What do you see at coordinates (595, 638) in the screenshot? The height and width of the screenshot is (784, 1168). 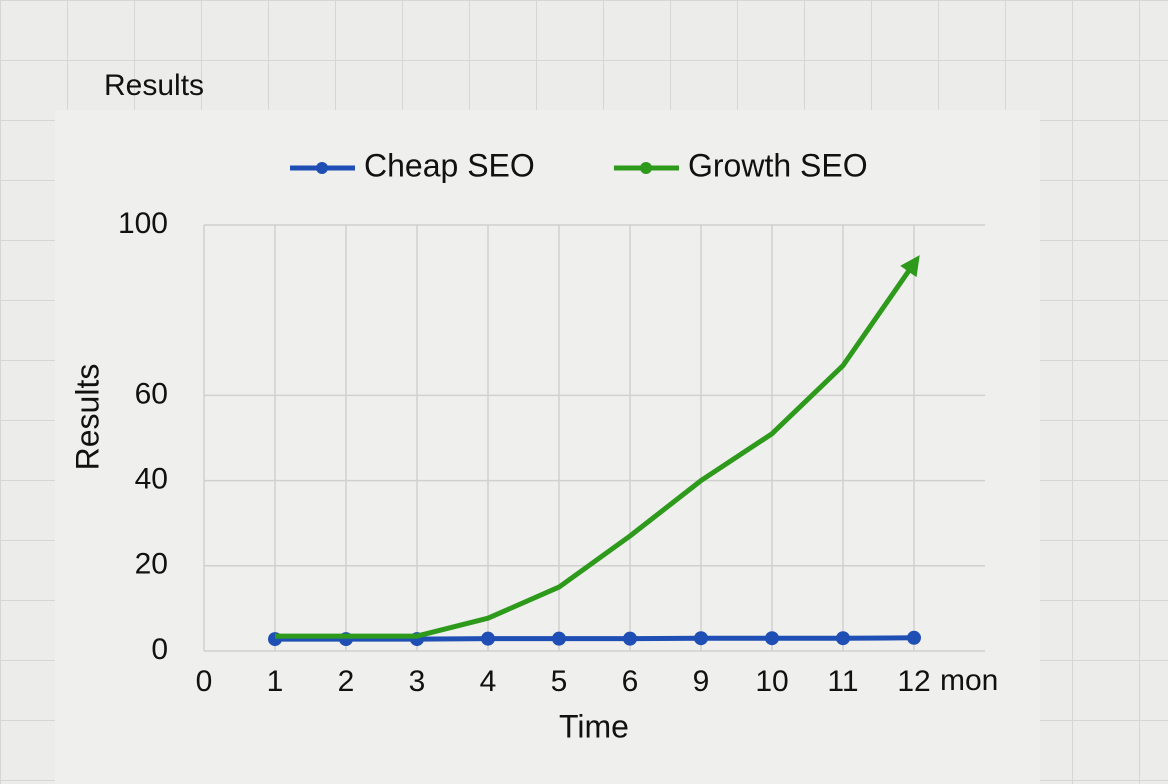 I see `series-line` at bounding box center [595, 638].